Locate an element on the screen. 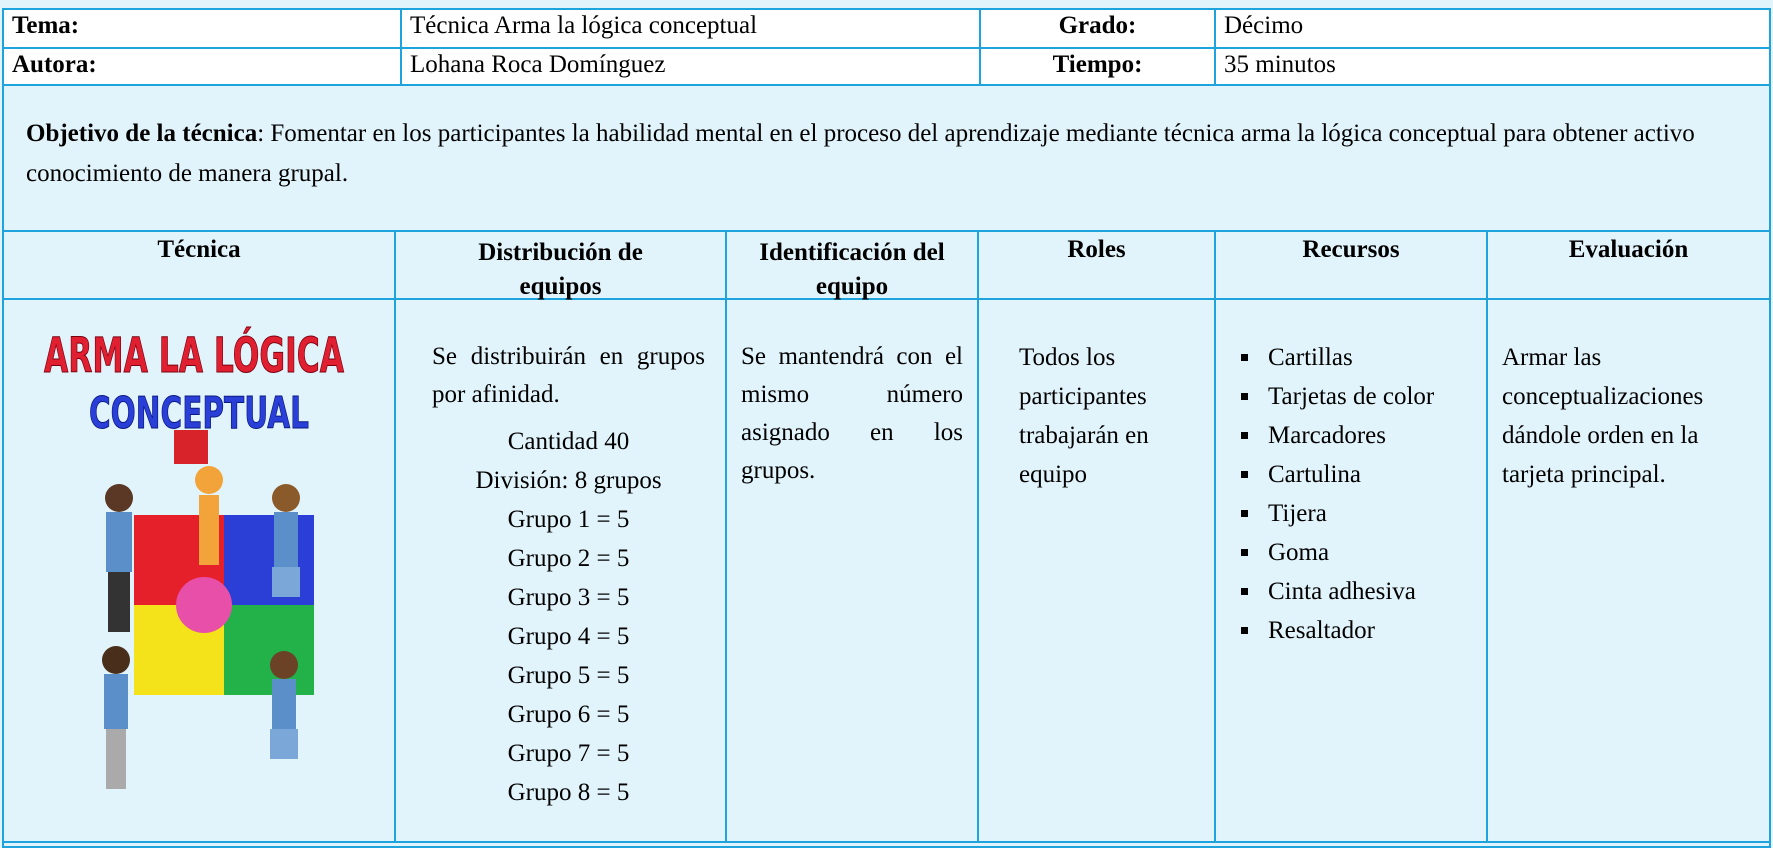 This screenshot has width=1773, height=848. distribution-line: Grupo 5 = 5 is located at coordinates (568, 675).